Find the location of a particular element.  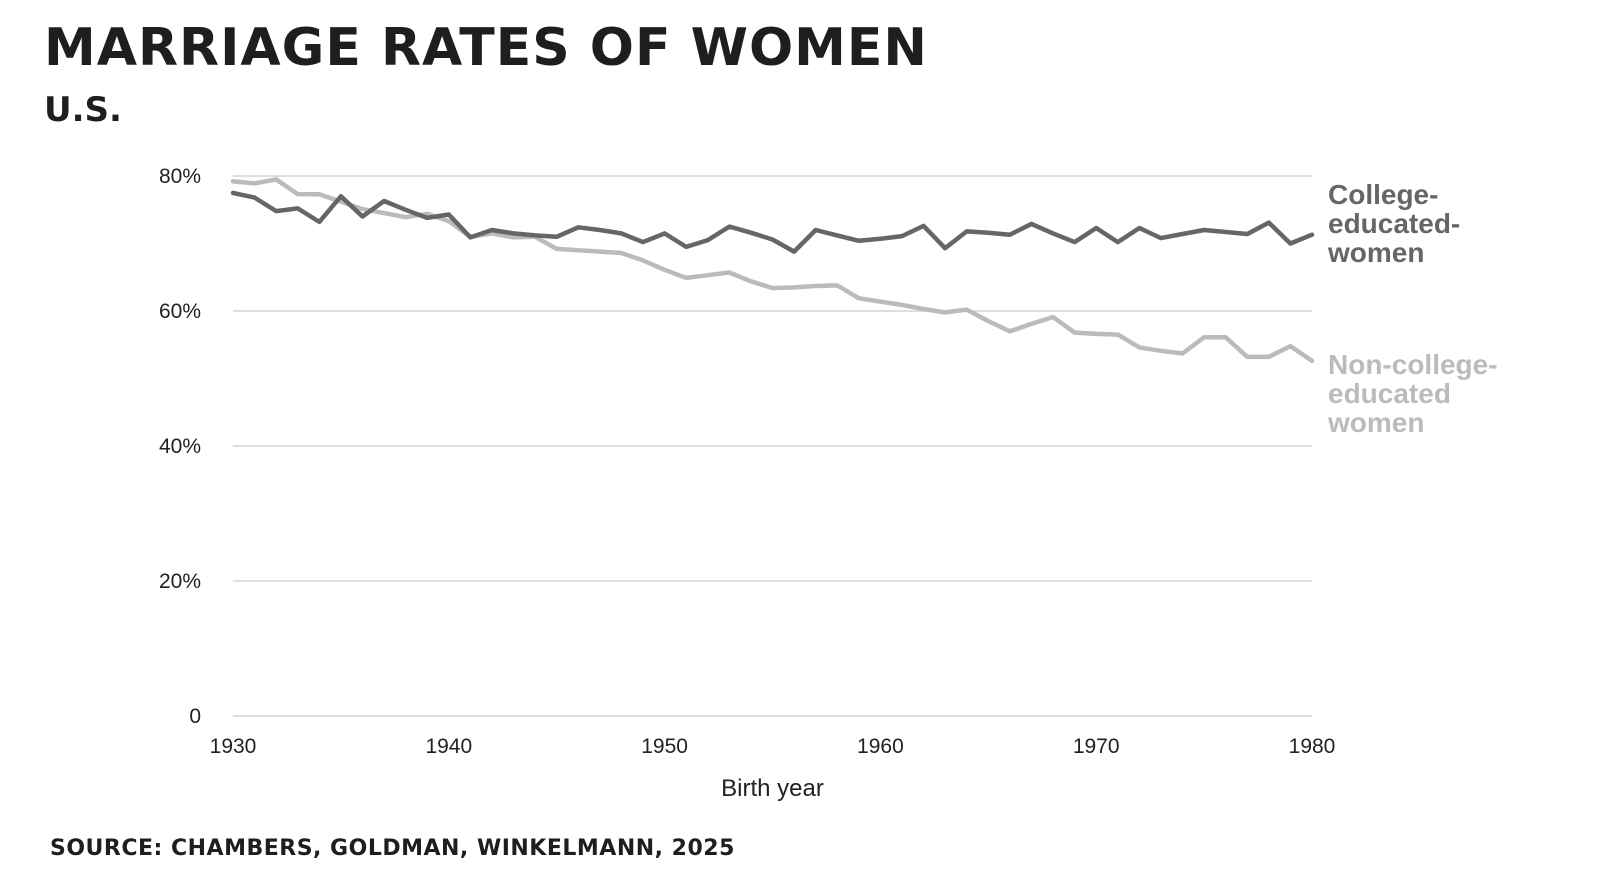

x-tick-label: 1980 is located at coordinates (1312, 746).